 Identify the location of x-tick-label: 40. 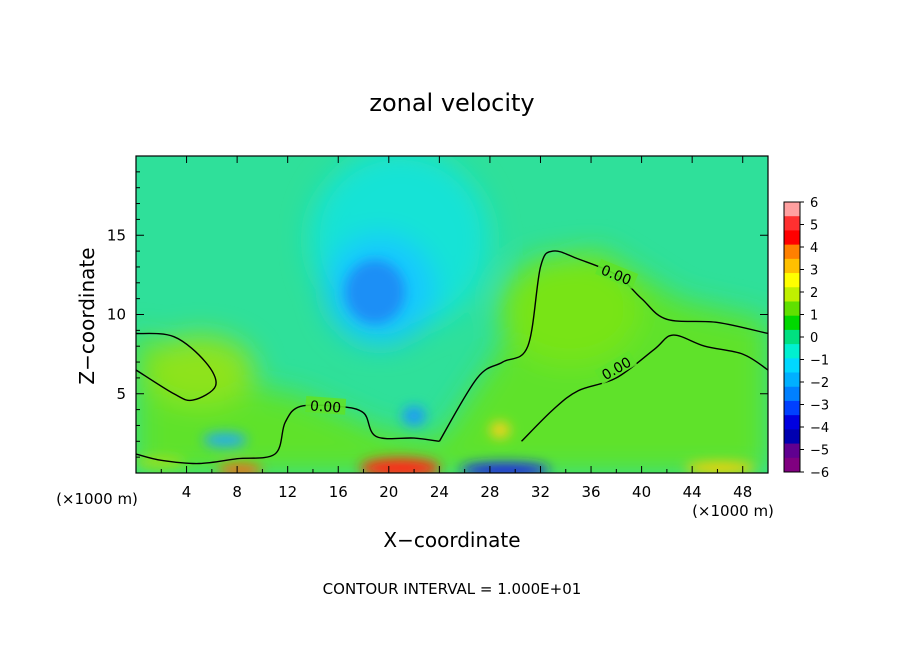
(641, 492).